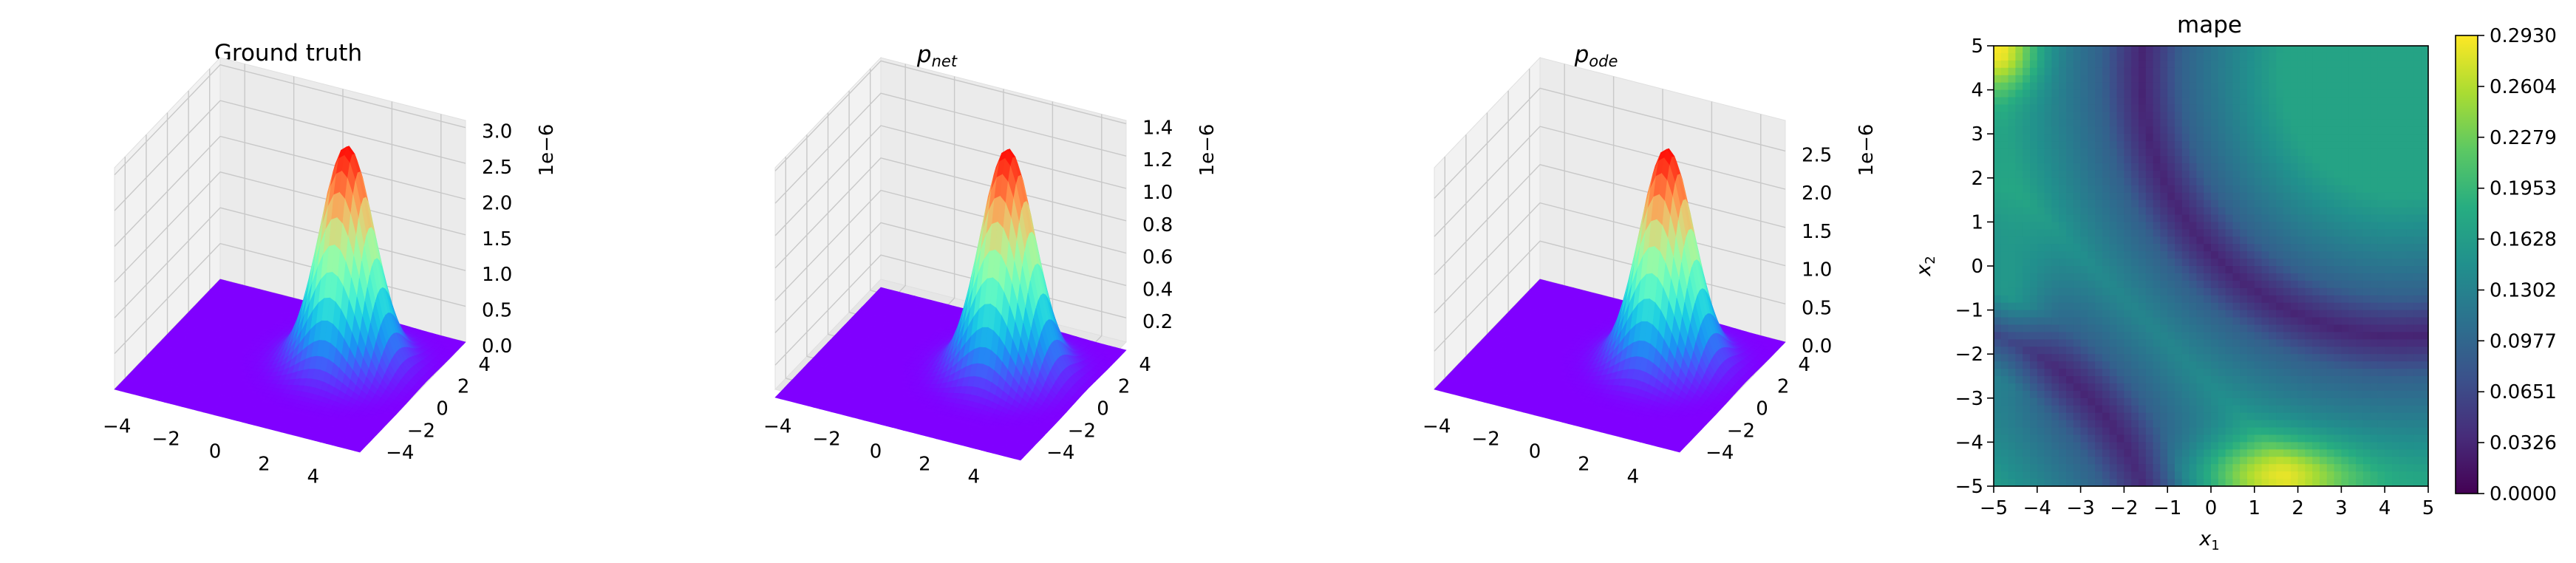 This screenshot has width=2576, height=563. What do you see at coordinates (497, 168) in the screenshot?
I see `z-tick-label: 2.5` at bounding box center [497, 168].